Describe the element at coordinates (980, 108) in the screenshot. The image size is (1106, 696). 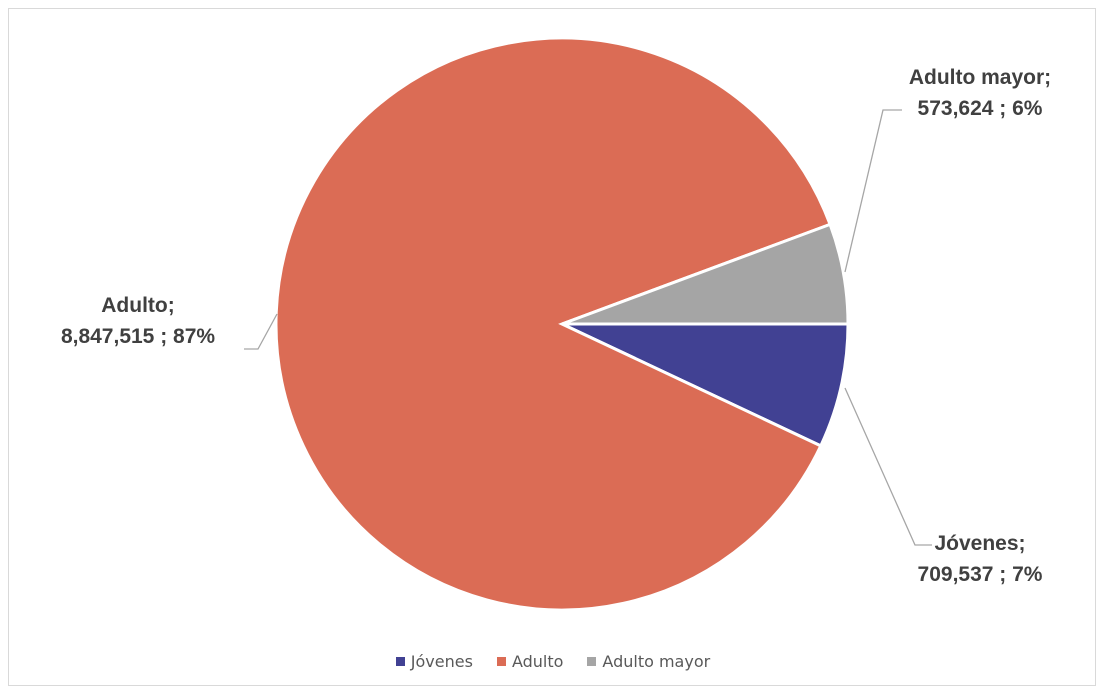
I see `label-adulto-mayor-value: 573,624 ; 6%` at that location.